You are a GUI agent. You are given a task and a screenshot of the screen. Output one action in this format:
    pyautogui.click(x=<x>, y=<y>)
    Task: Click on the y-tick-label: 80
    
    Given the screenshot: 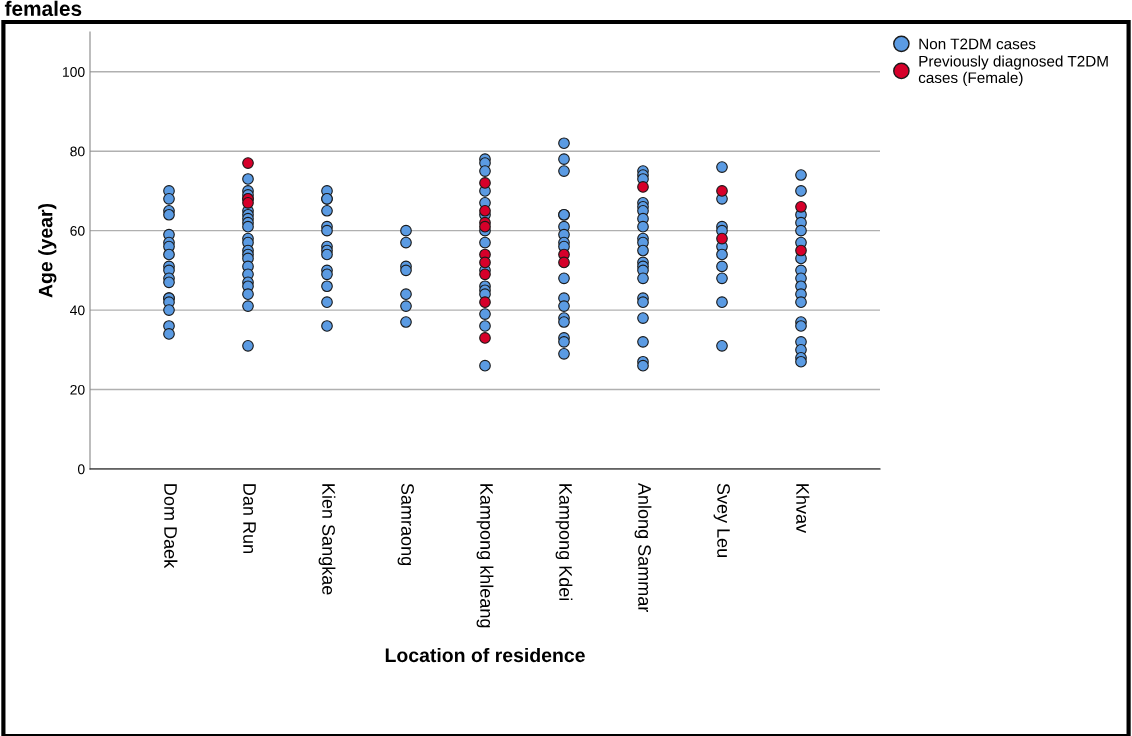 What is the action you would take?
    pyautogui.click(x=77, y=151)
    